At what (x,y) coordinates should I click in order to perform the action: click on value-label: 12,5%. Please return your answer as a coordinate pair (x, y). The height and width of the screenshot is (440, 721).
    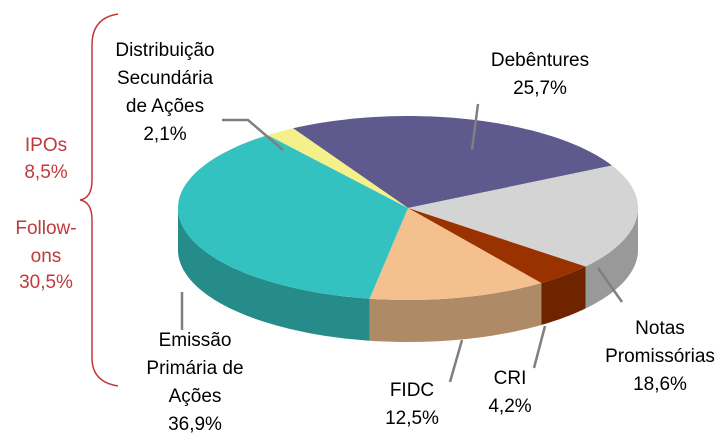
    Looking at the image, I should click on (412, 418).